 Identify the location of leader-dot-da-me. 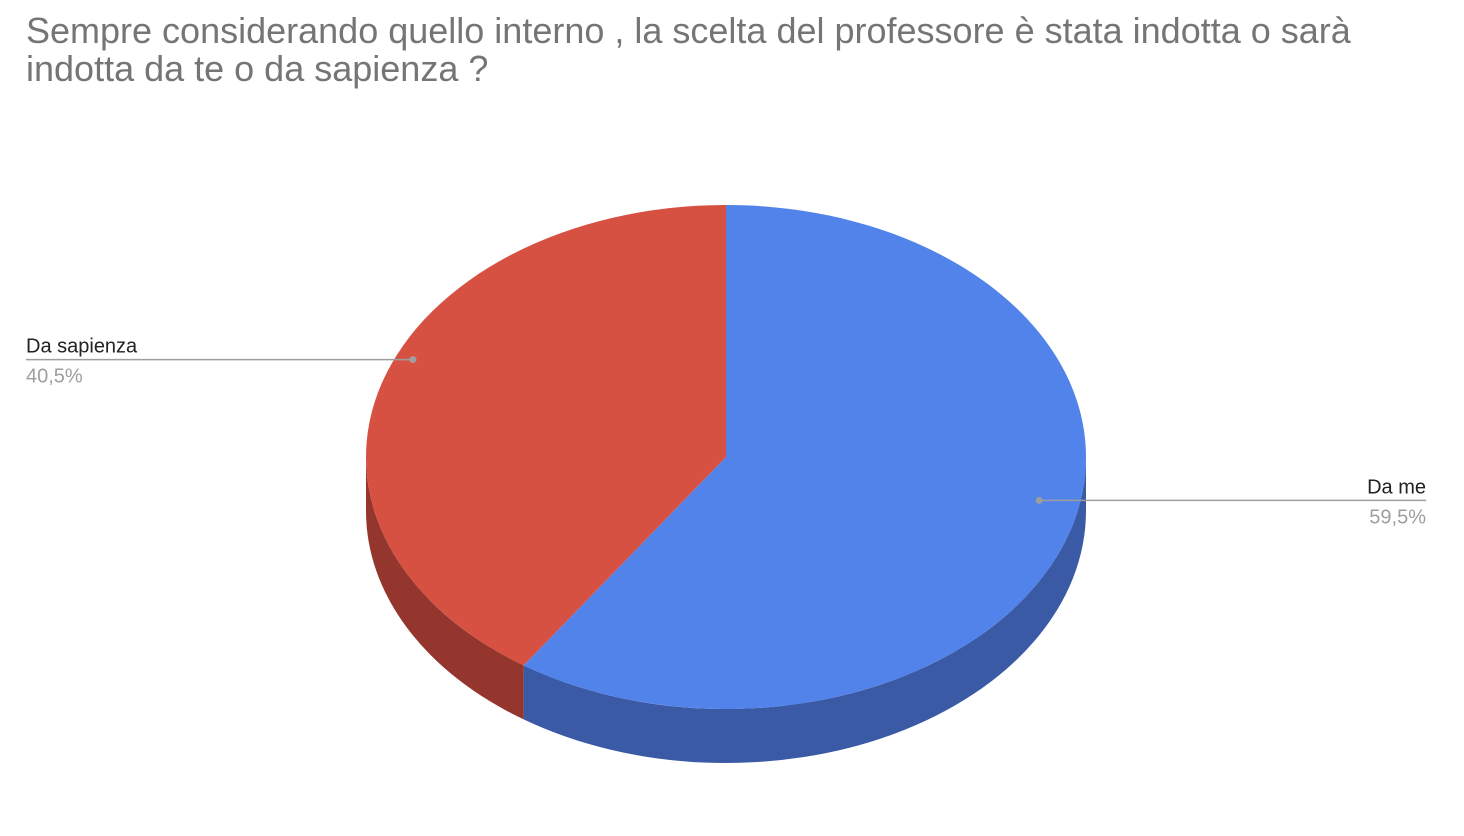
(1039, 500).